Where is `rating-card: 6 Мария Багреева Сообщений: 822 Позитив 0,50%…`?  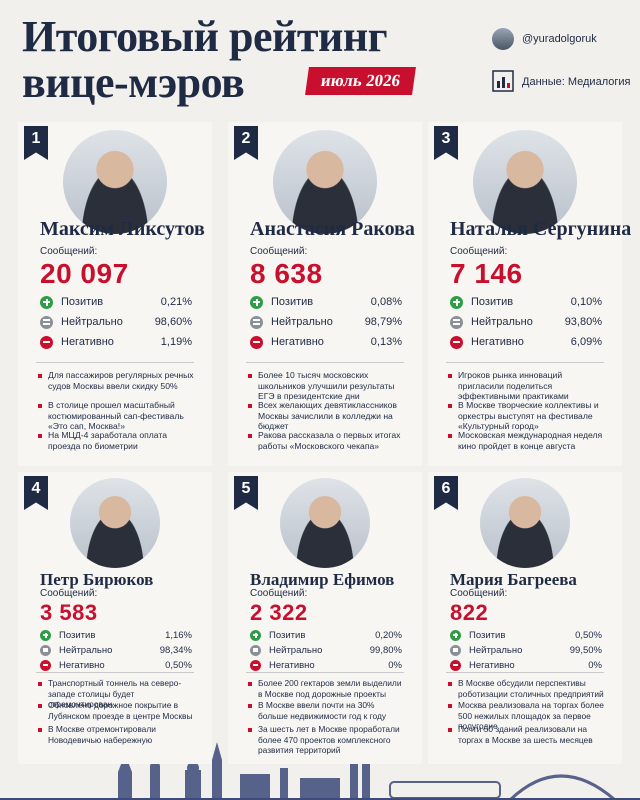
rating-card: 6 Мария Багреева Сообщений: 822 Позитив 0,50%… is located at coordinates (525, 618).